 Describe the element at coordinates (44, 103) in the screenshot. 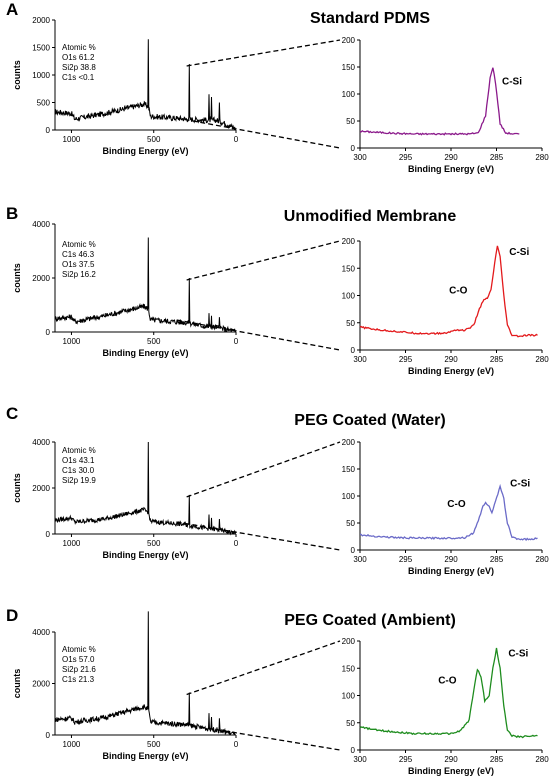

I see `survey-y-tick-label: 500` at that location.